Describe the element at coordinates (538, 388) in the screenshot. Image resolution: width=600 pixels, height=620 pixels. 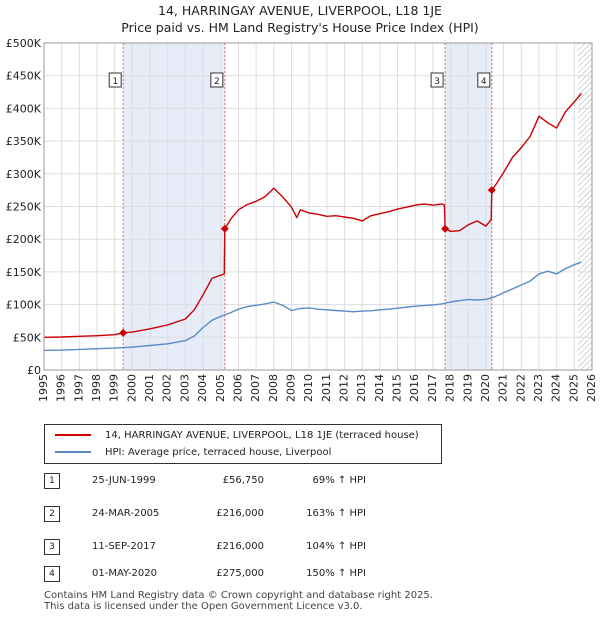
I see `x-tick-label: 2023` at that location.